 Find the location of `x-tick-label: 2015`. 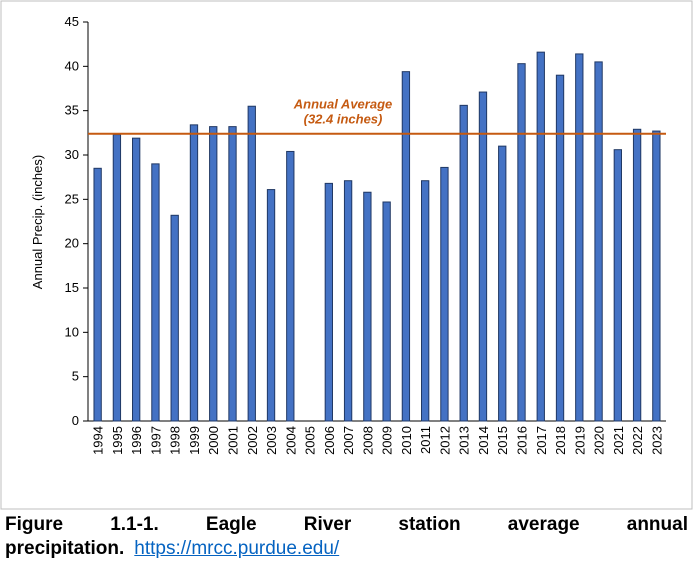

x-tick-label: 2015 is located at coordinates (502, 440).